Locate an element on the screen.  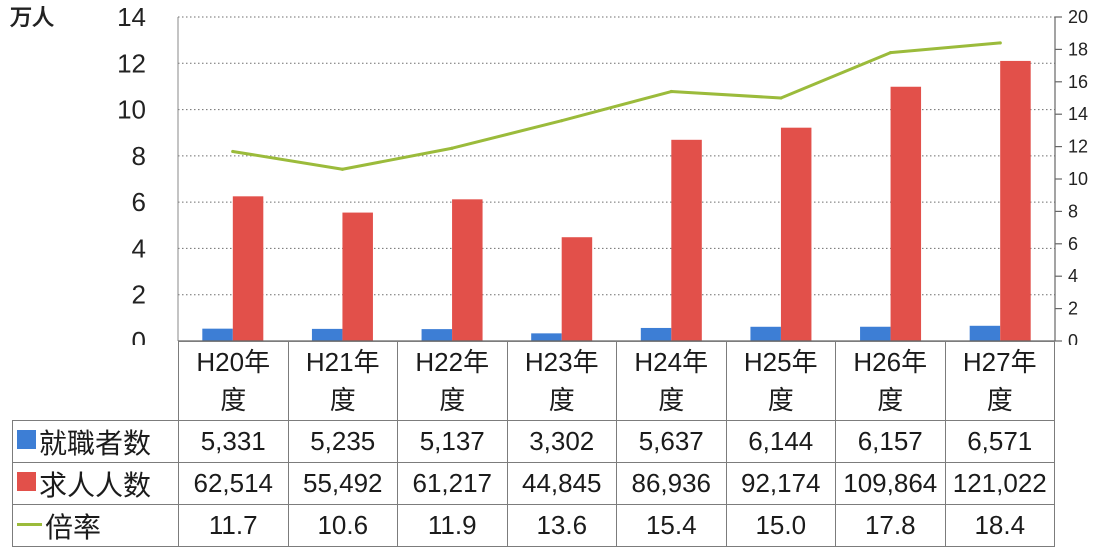
job-ratio-value-cell: 13.6 is located at coordinates (561, 525).